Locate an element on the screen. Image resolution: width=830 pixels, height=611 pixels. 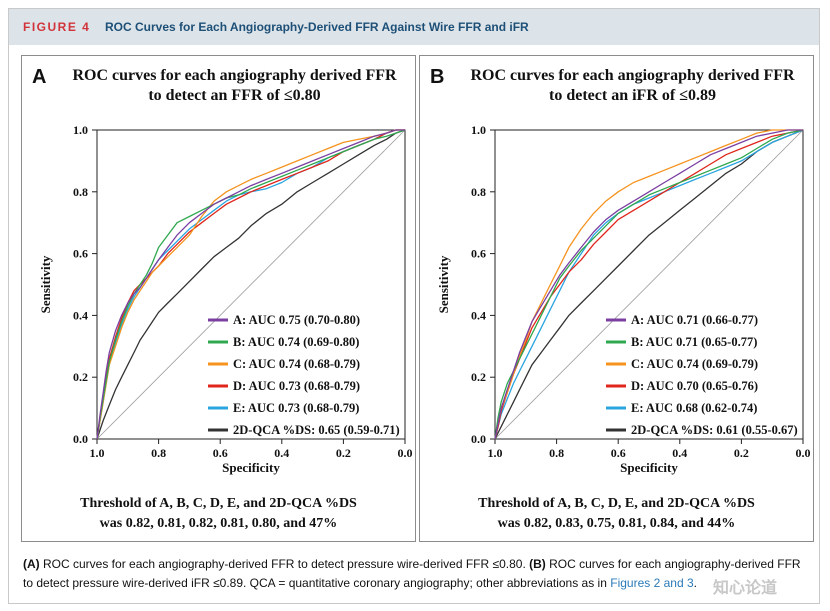
legend-label-e: E: AUC 0.68 (0.62-0.74) is located at coordinates (694, 408).